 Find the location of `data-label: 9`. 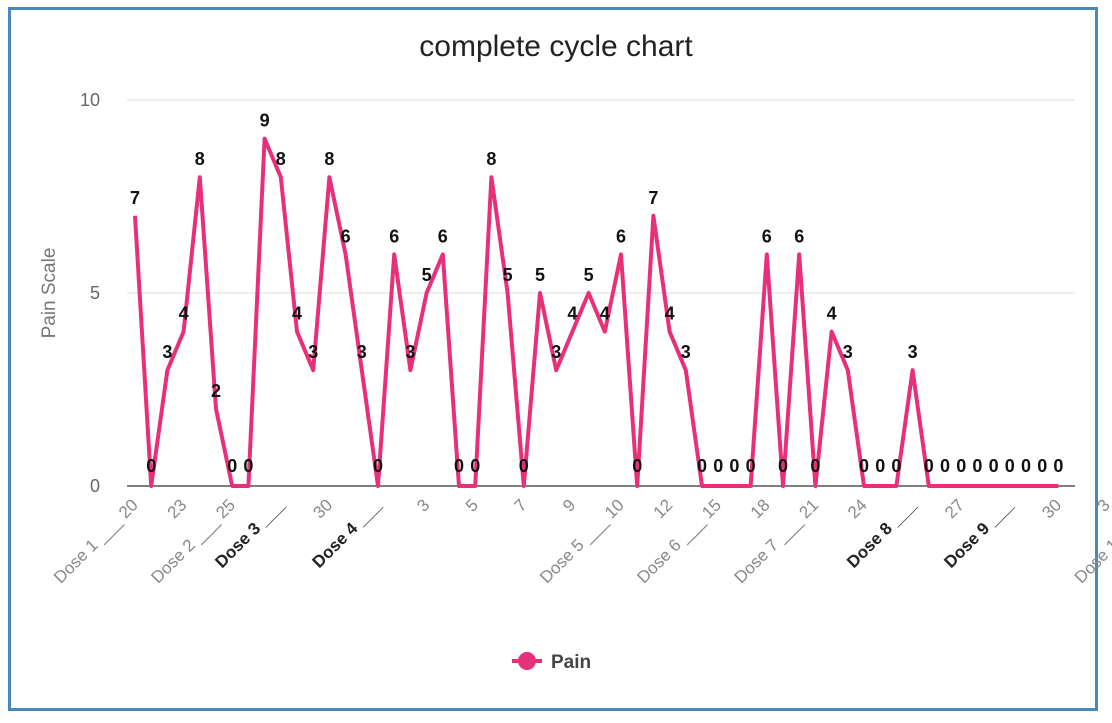

data-label: 9 is located at coordinates (265, 121).